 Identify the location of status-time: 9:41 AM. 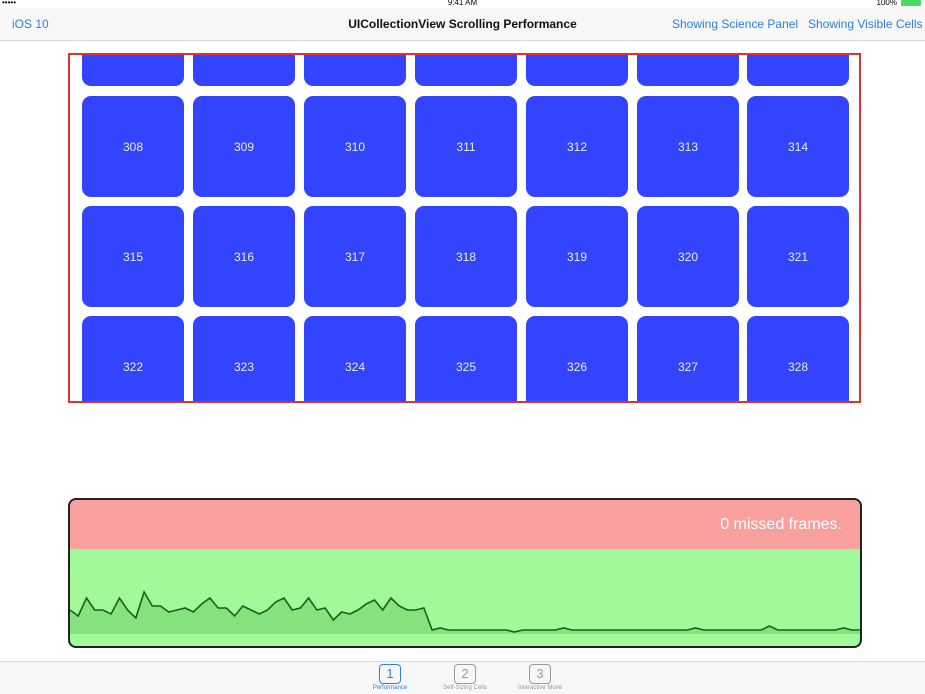
(462, 3).